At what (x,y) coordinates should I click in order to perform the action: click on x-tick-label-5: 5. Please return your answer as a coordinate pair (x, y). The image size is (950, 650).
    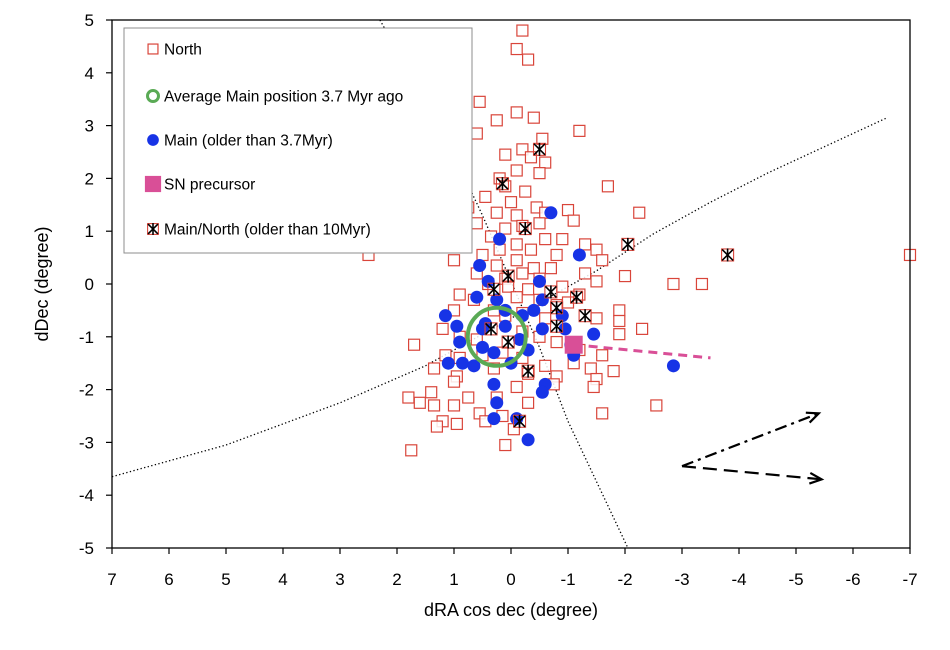
    Looking at the image, I should click on (225, 579).